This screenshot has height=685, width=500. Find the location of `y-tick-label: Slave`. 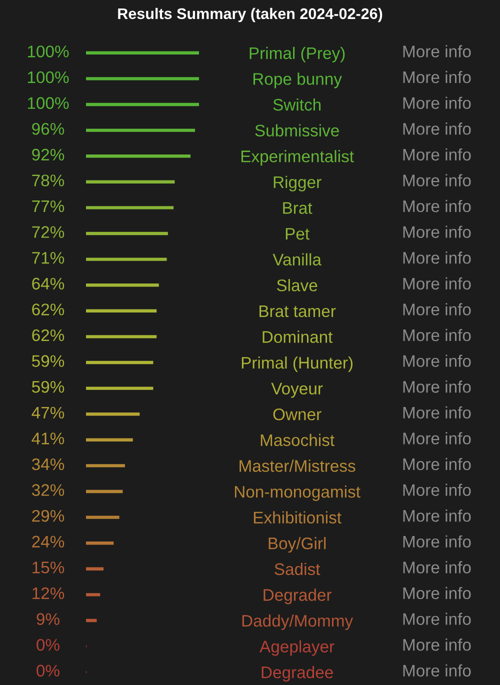

y-tick-label: Slave is located at coordinates (297, 285).